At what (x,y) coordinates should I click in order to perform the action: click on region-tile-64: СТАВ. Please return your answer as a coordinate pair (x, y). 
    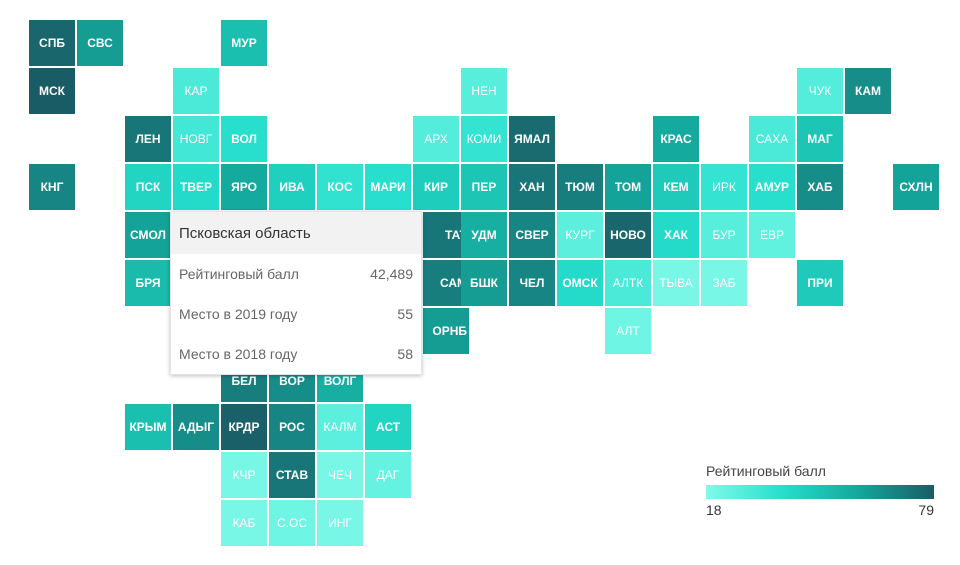
    Looking at the image, I should click on (292, 475).